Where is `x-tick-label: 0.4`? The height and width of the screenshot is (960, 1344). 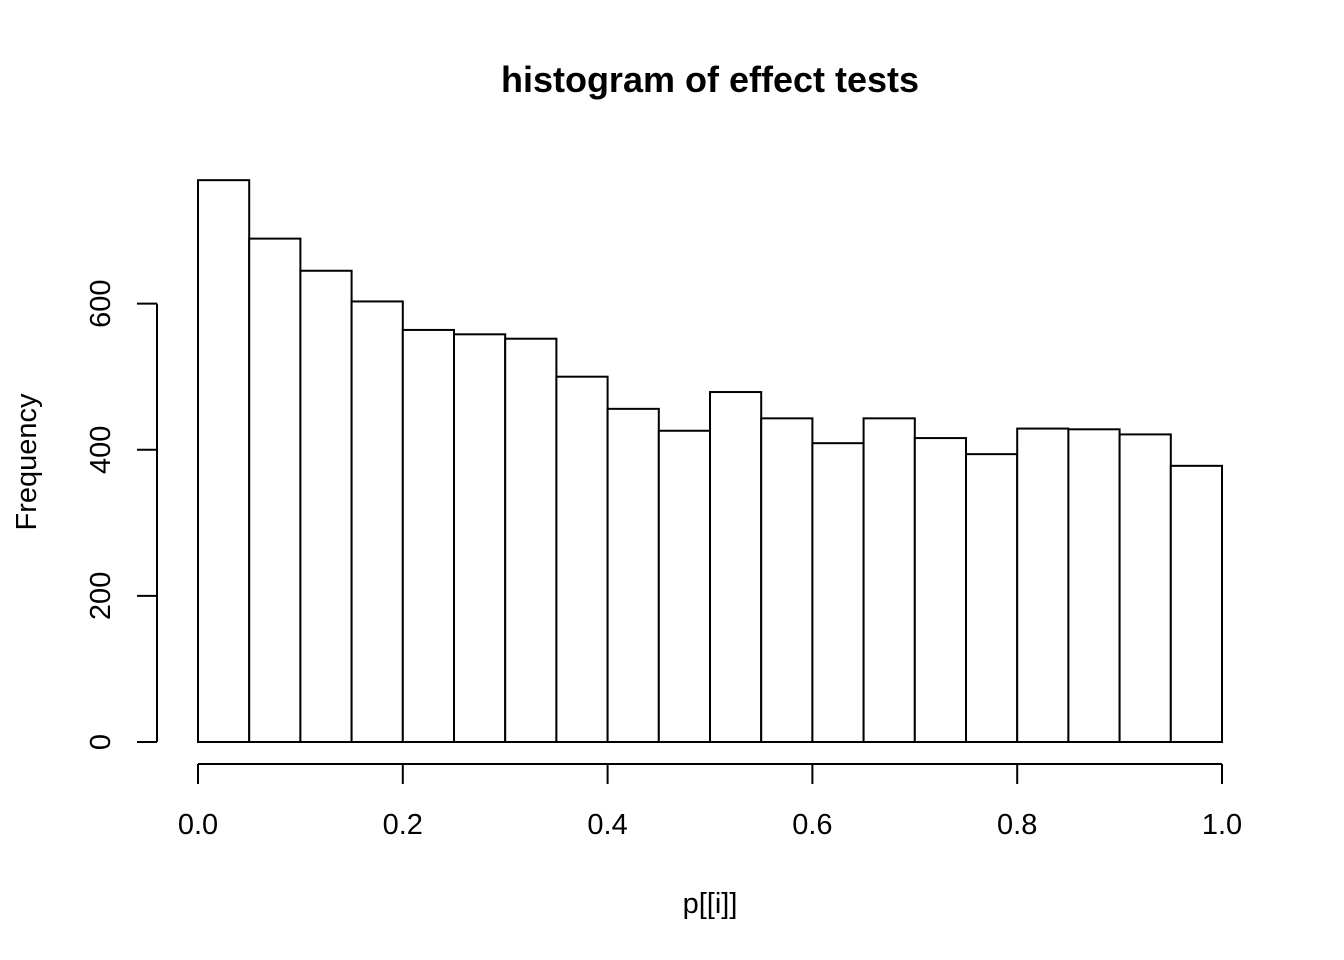 x-tick-label: 0.4 is located at coordinates (607, 825).